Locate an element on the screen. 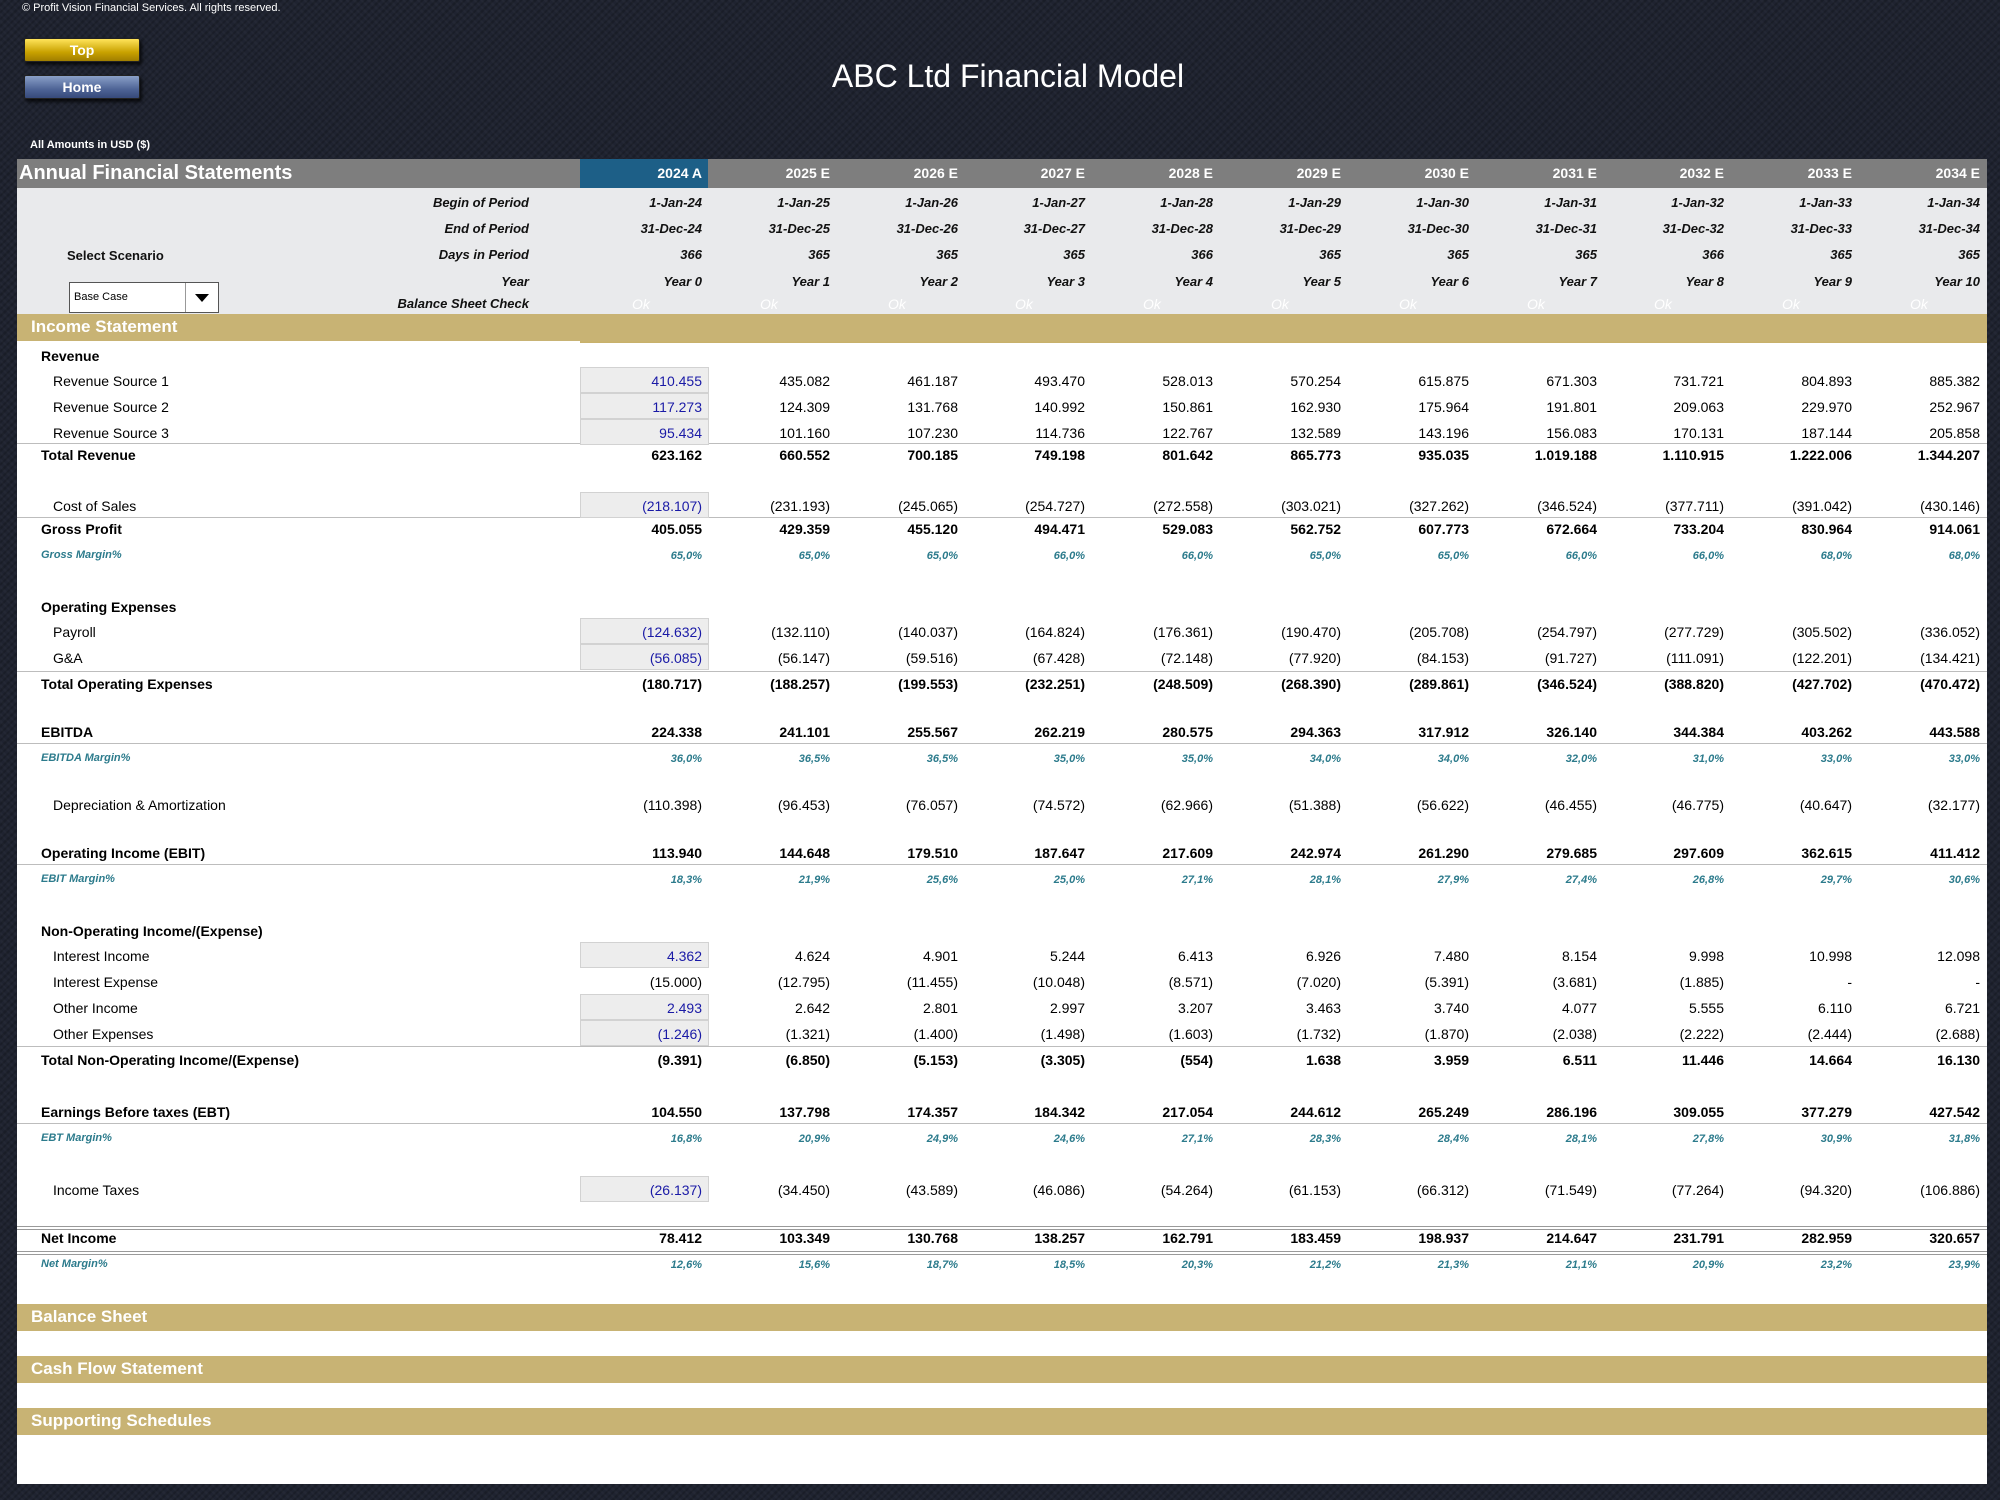 The width and height of the screenshot is (2000, 1500). scenario-dropdown: Base Case is located at coordinates (144, 297).